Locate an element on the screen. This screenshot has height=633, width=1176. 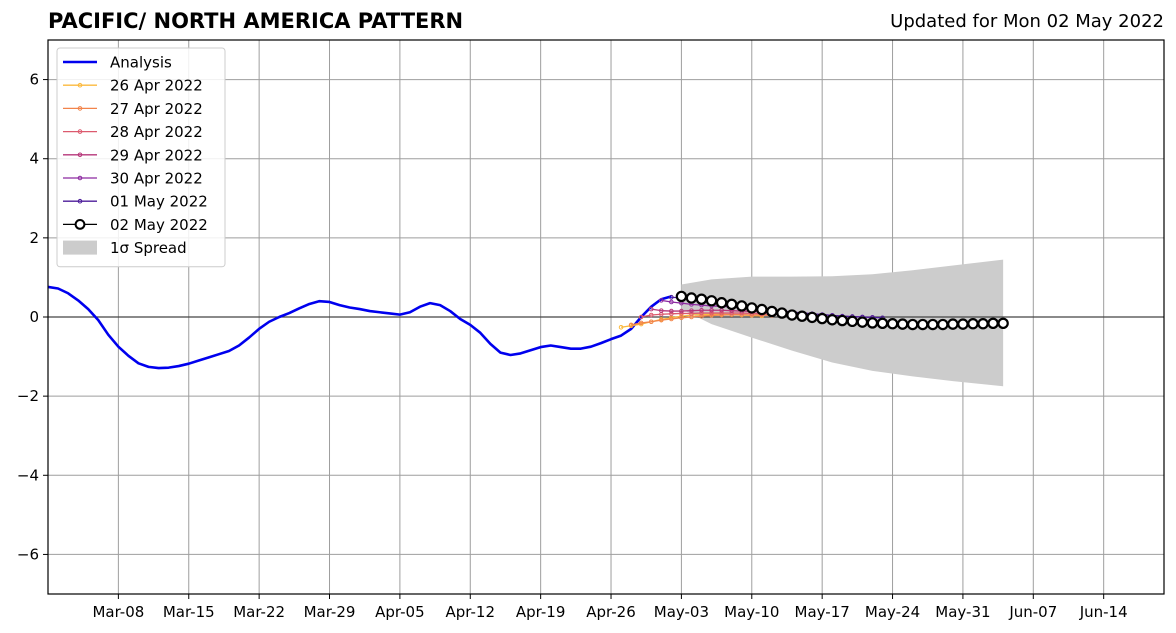
x-tick-label: May-10 is located at coordinates (751, 612).